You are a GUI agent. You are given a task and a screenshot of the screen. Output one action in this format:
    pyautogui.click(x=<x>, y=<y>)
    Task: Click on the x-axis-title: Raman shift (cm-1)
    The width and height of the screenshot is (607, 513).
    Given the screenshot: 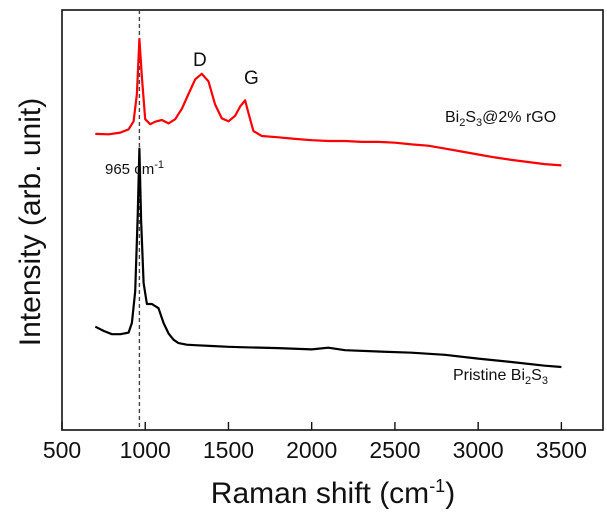 What is the action you would take?
    pyautogui.click(x=333, y=493)
    